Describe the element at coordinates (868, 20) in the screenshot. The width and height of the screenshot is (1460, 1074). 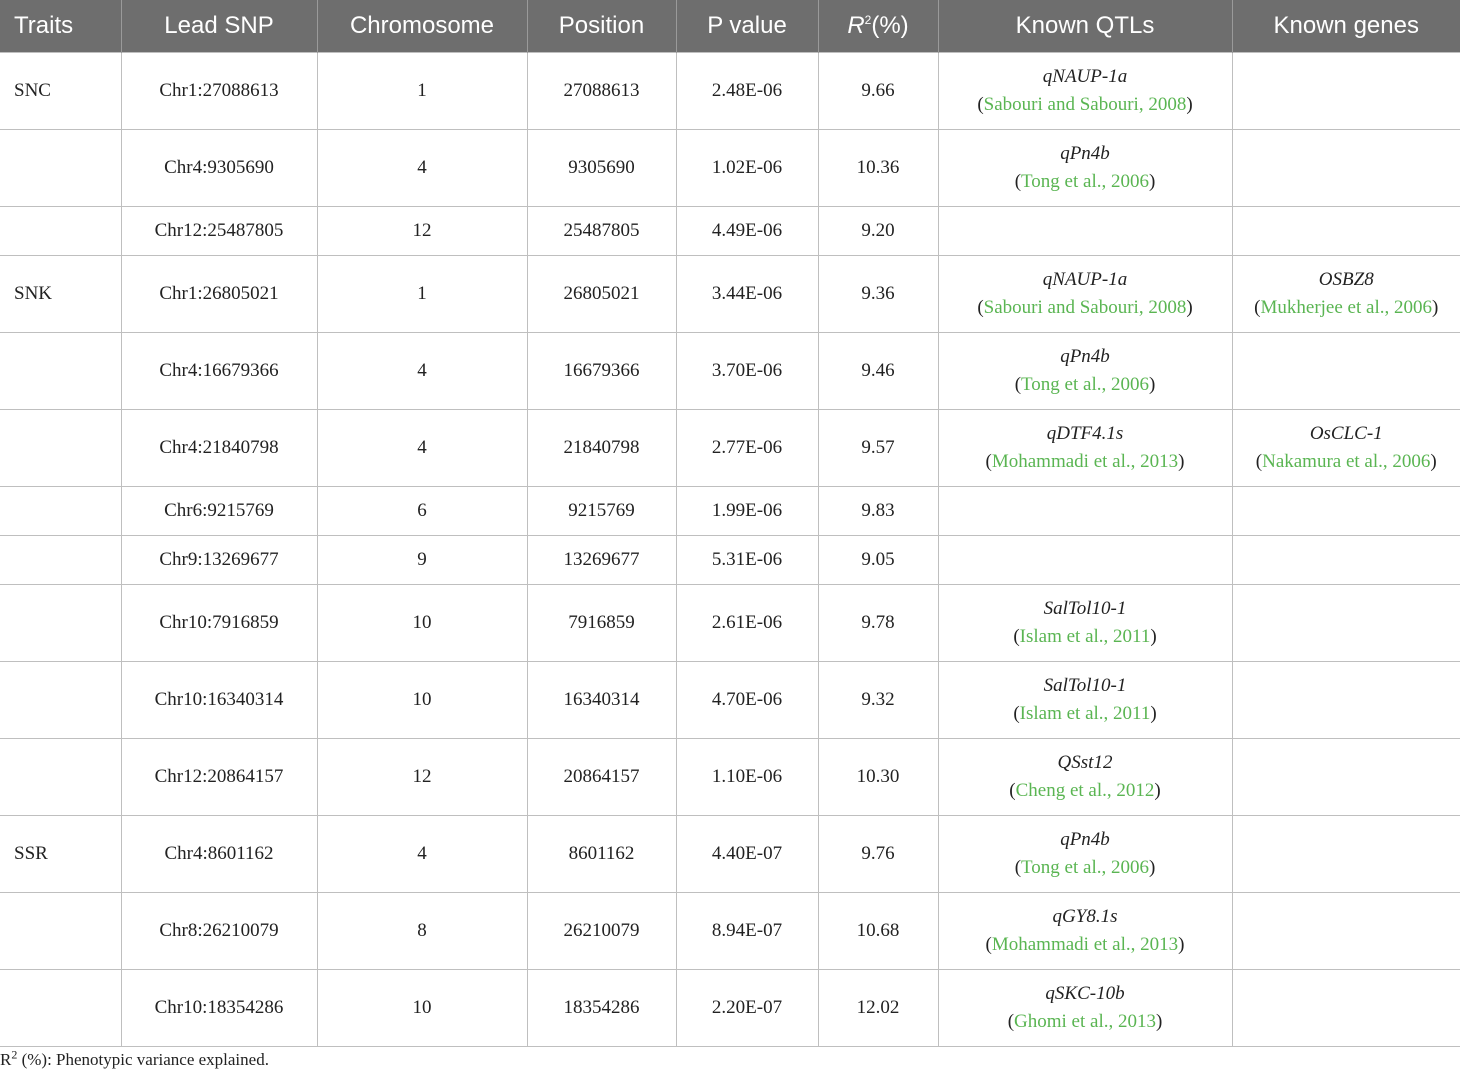
I see `header-r2-superscript: 2` at that location.